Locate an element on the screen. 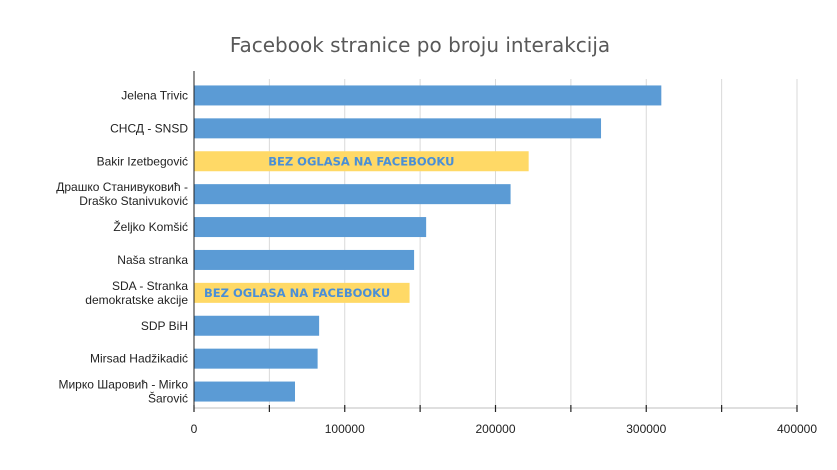  category-label: Мирко Шаровић - Мirko is located at coordinates (123, 385).